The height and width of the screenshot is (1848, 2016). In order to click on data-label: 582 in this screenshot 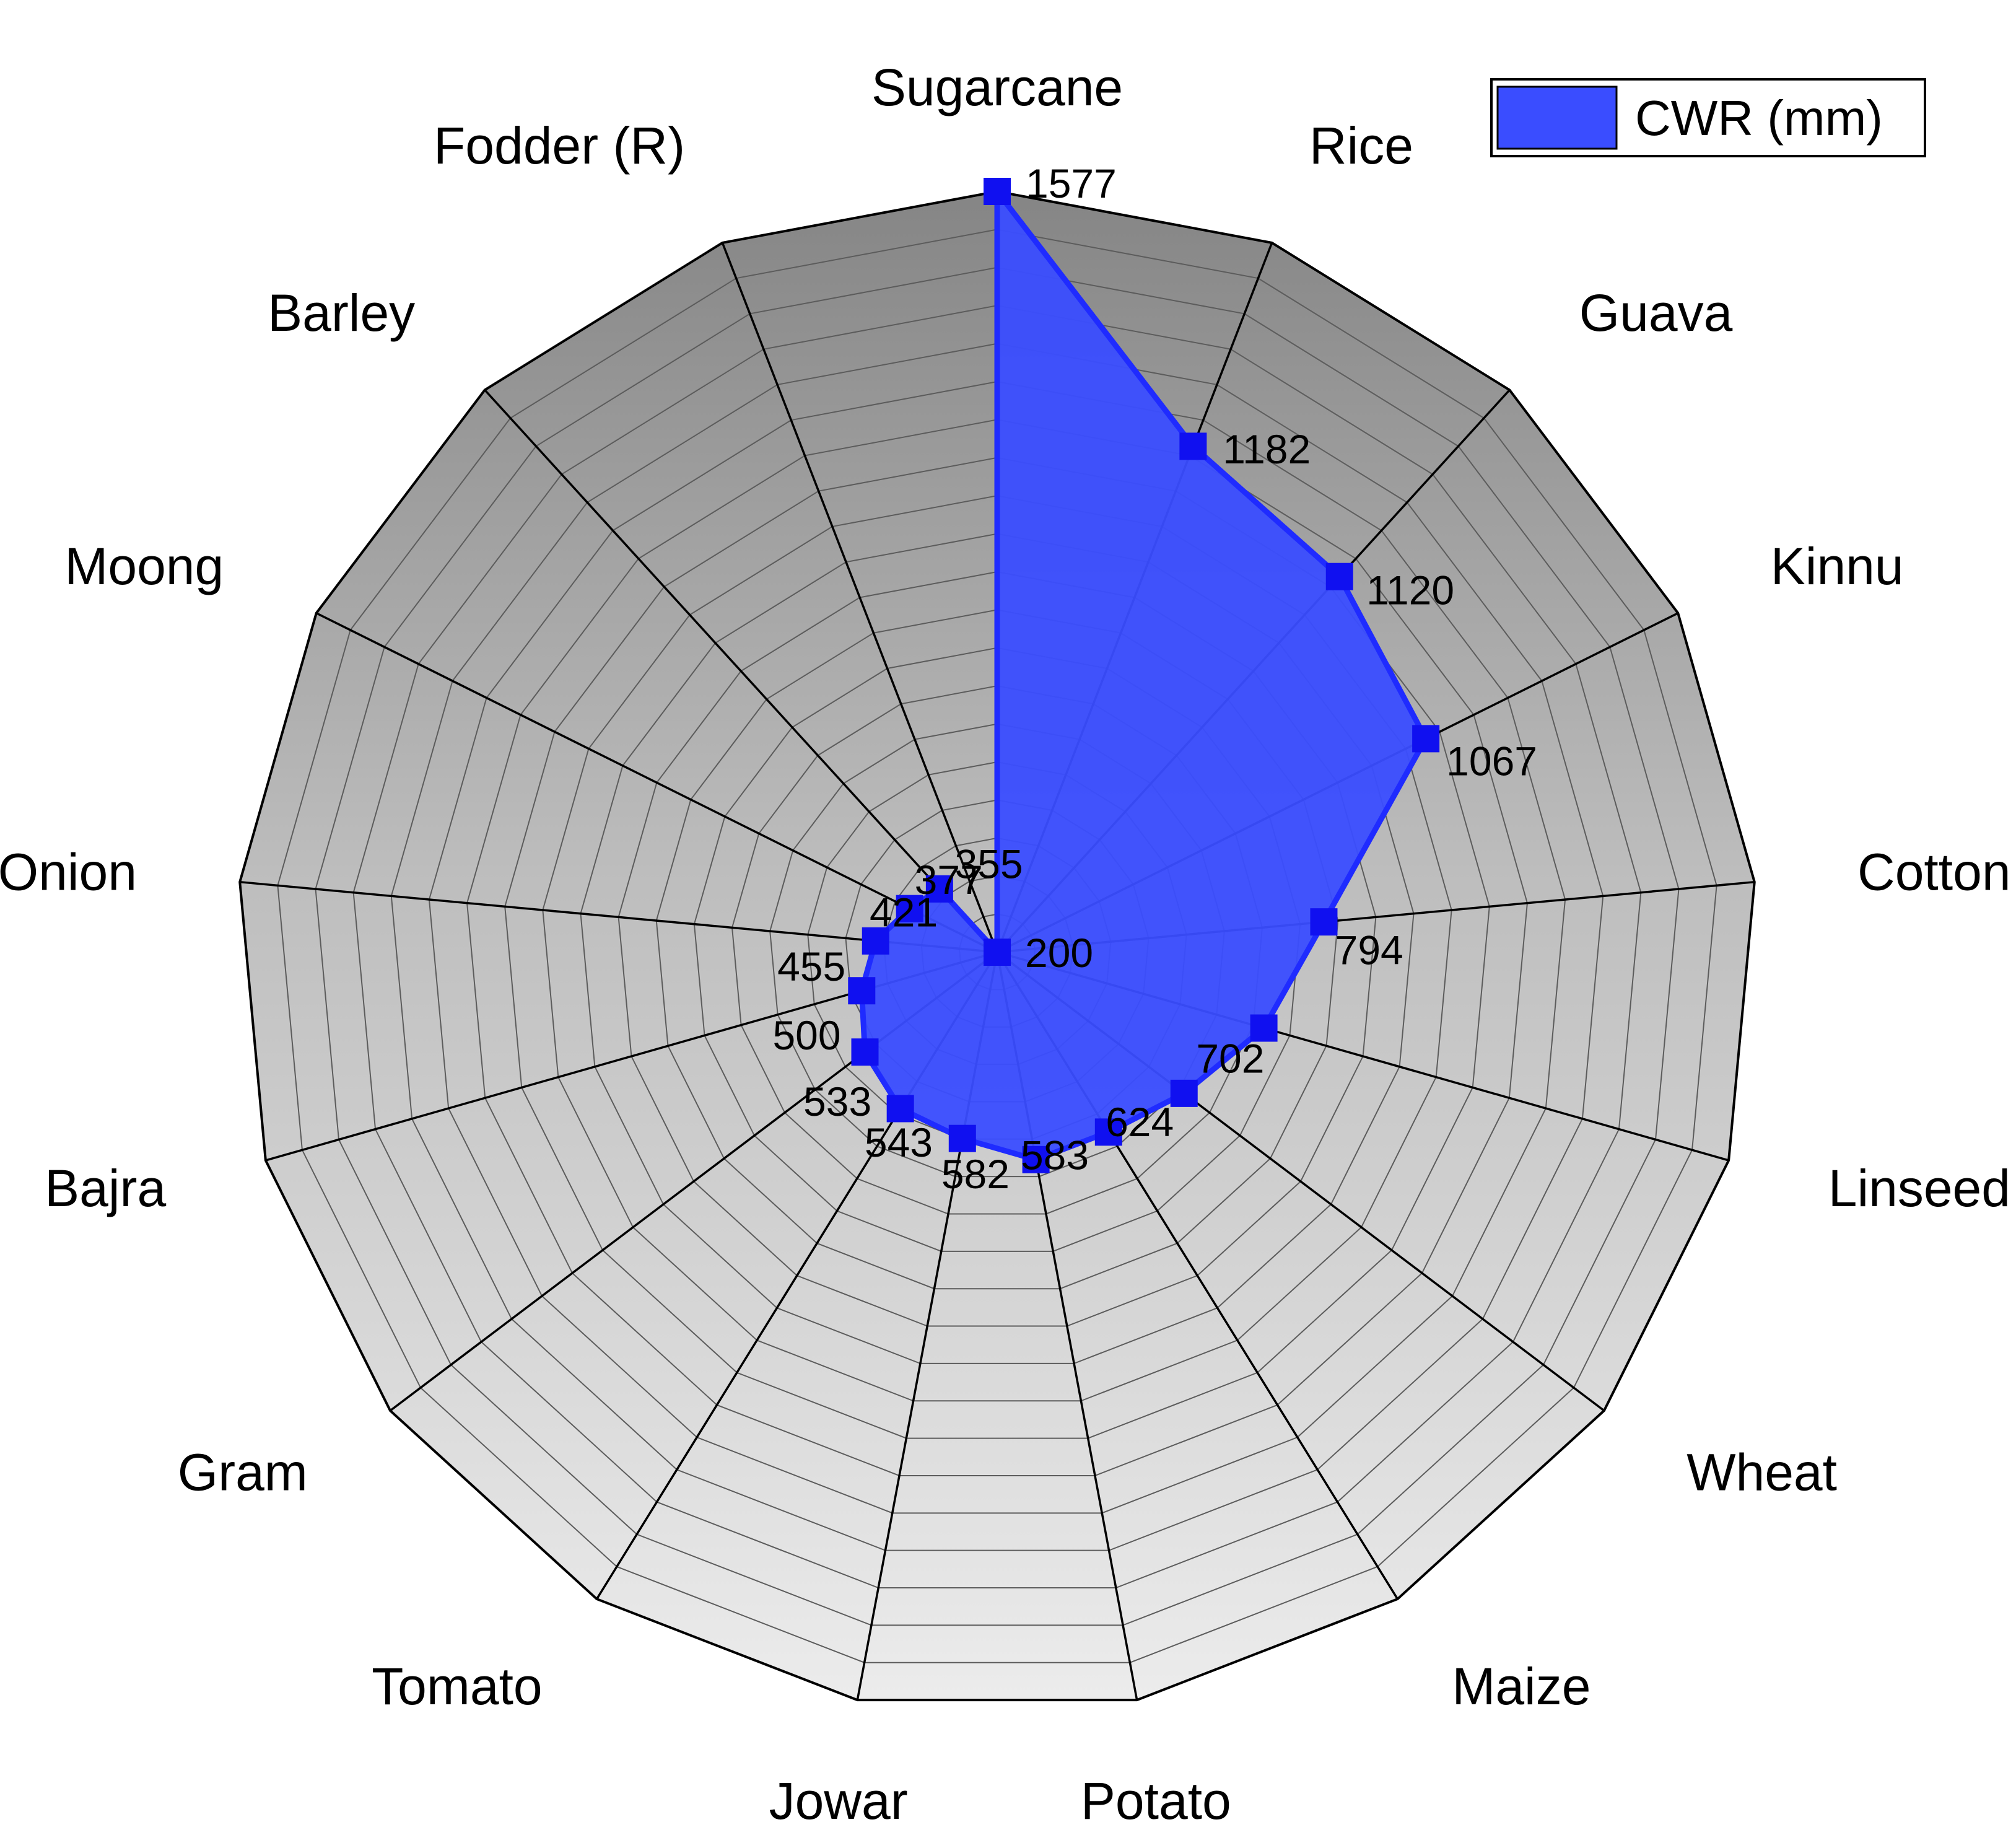, I will do `click(975, 1174)`.